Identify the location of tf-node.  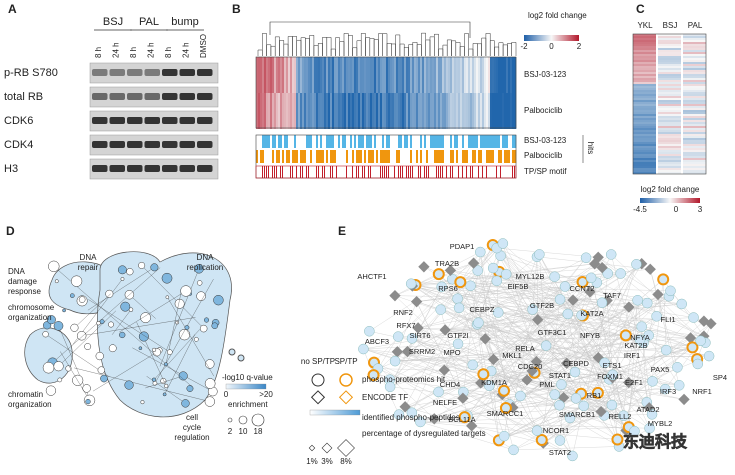
(395, 296).